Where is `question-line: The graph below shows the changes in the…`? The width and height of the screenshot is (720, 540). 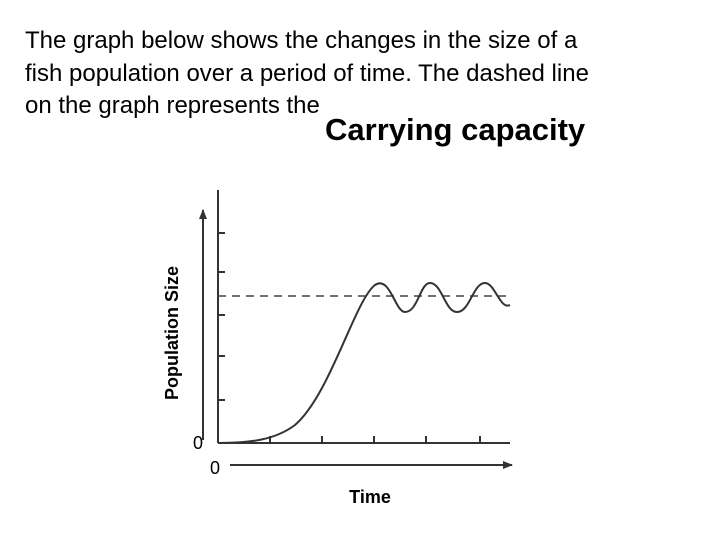
question-line: The graph below shows the changes in the… is located at coordinates (301, 40).